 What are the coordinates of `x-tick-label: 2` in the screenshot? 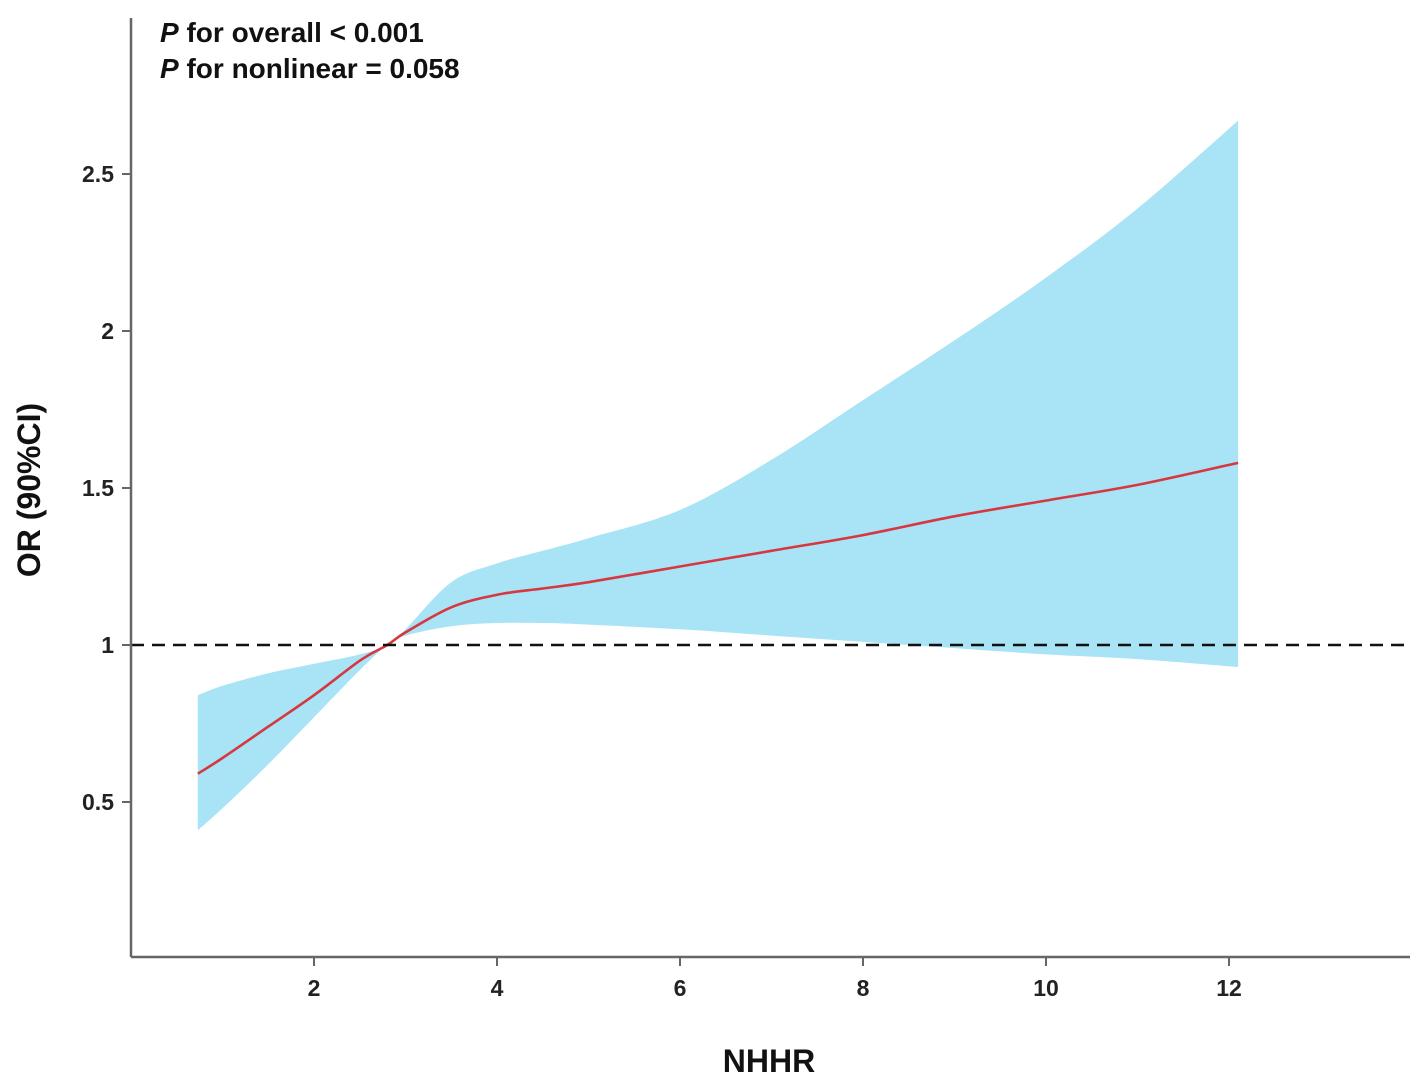 It's located at (314, 988).